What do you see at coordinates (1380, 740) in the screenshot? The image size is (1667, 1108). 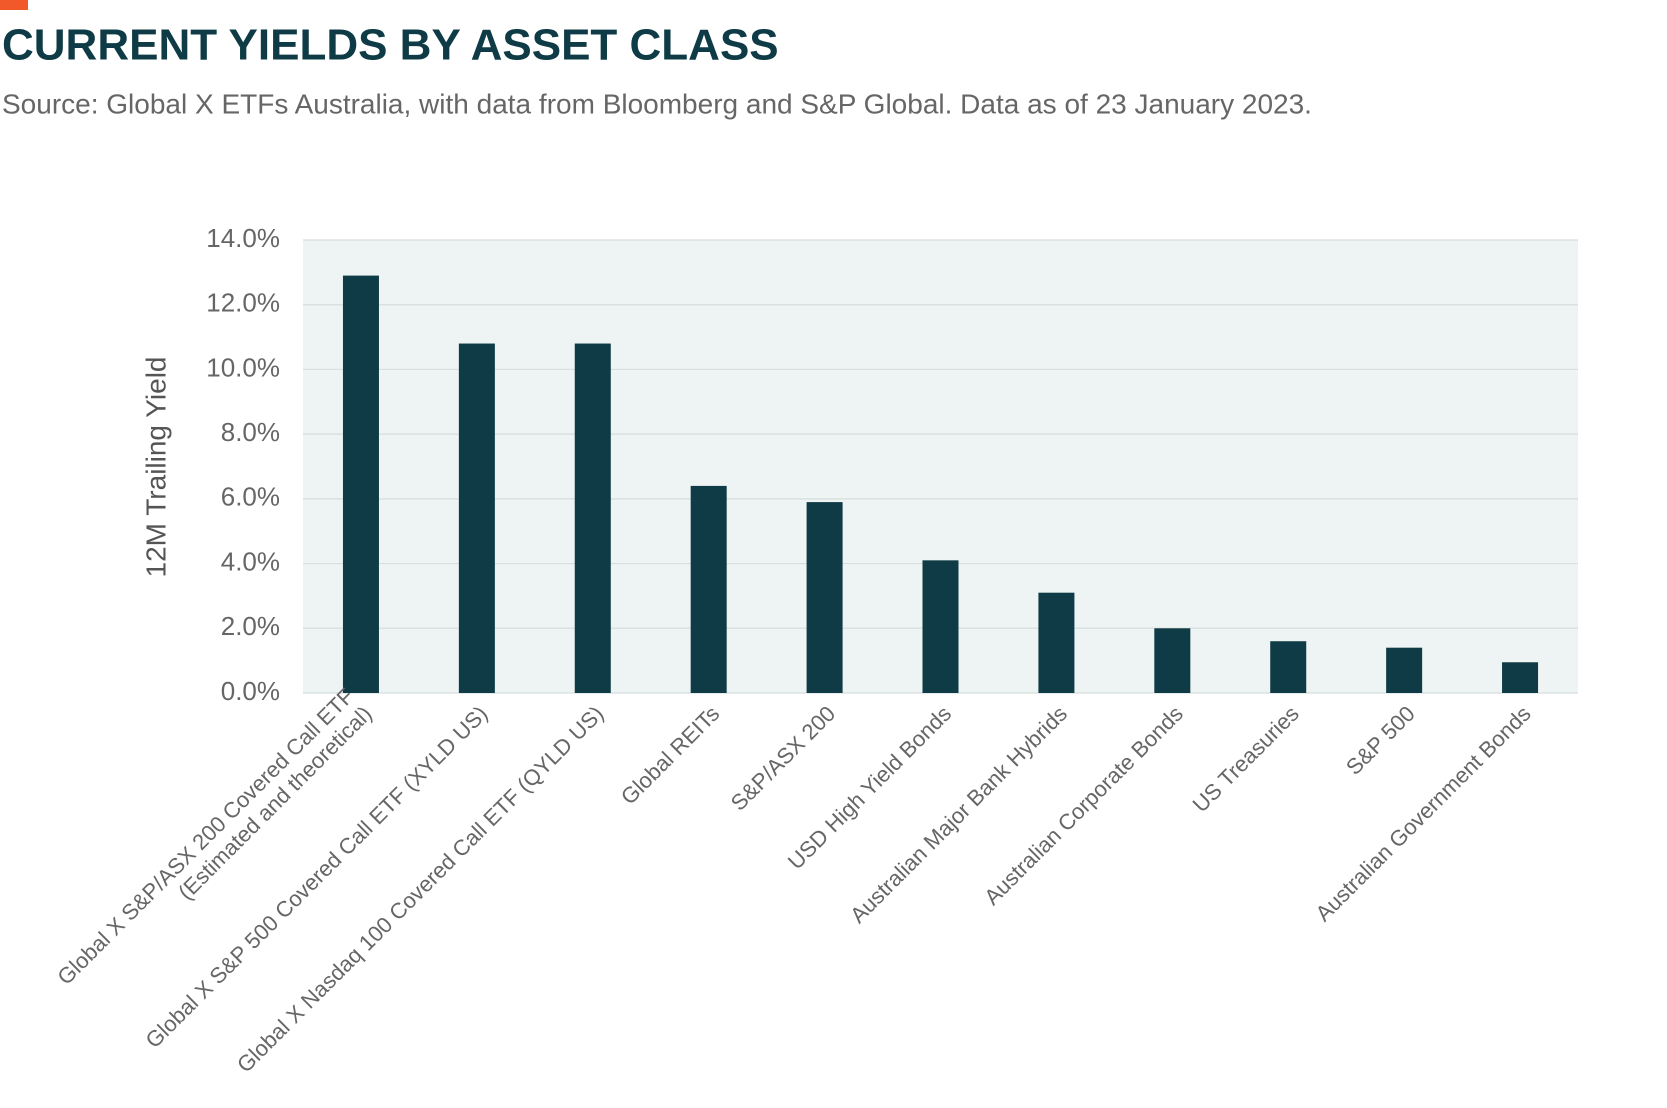 I see `x-tick-label: S&P 500` at bounding box center [1380, 740].